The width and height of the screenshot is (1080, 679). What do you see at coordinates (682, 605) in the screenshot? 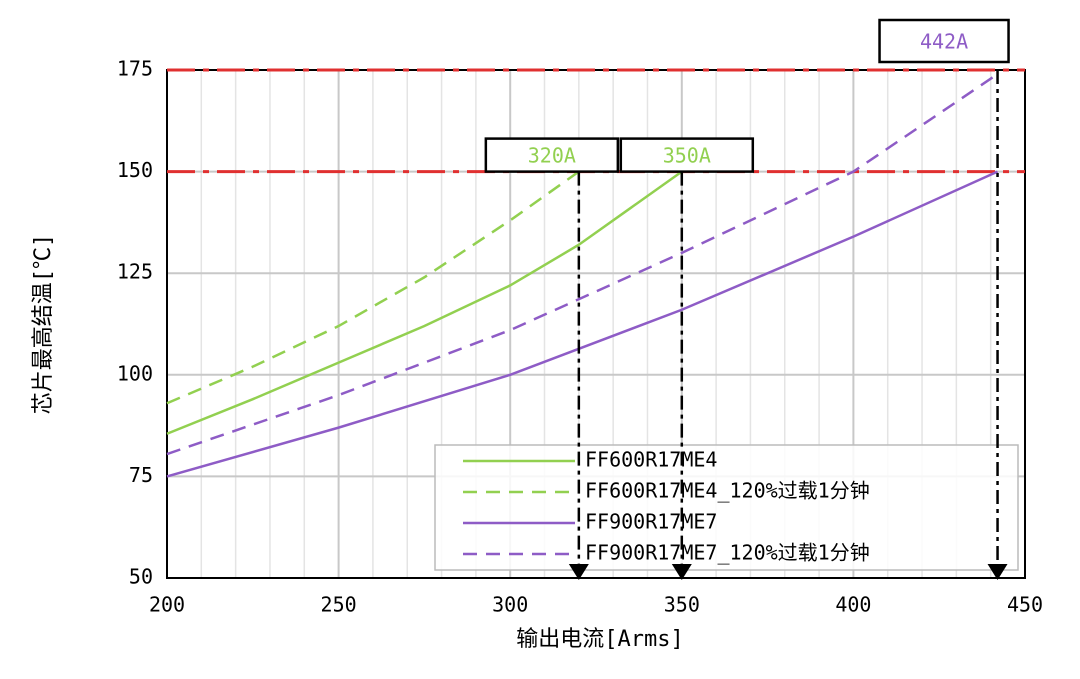
I see `x-tick-label: 350` at bounding box center [682, 605].